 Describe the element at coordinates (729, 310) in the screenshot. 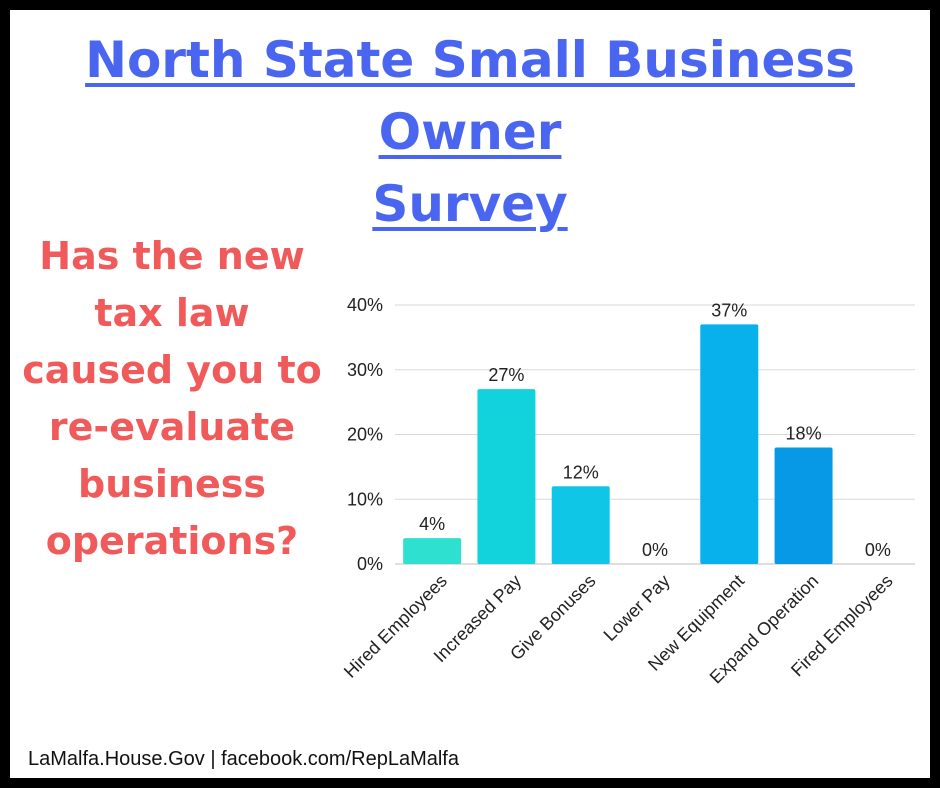

I see `data-label: 37%` at that location.